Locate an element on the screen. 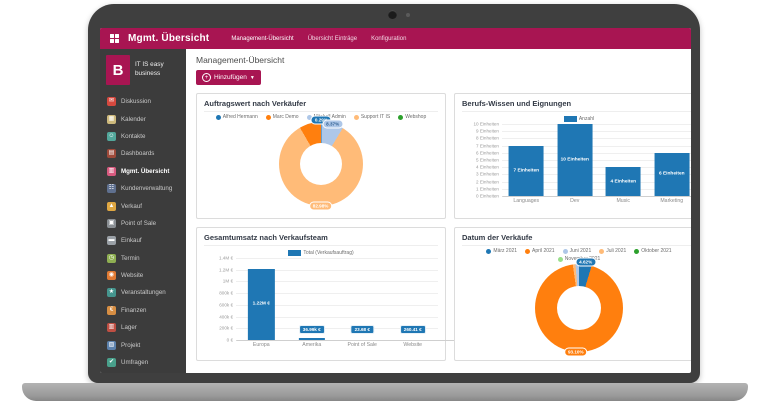  bar-value-label: 10 Einheiten is located at coordinates (574, 160).